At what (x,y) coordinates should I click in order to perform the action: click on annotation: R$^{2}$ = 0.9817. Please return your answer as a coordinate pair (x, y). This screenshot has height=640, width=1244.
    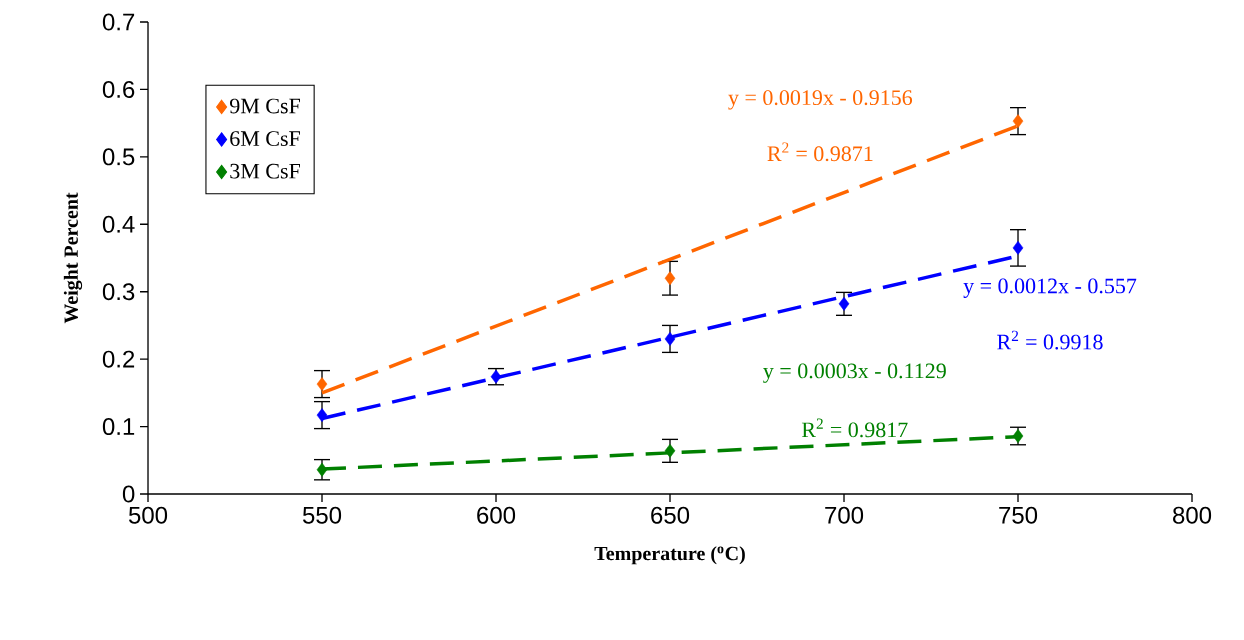
    Looking at the image, I should click on (854, 428).